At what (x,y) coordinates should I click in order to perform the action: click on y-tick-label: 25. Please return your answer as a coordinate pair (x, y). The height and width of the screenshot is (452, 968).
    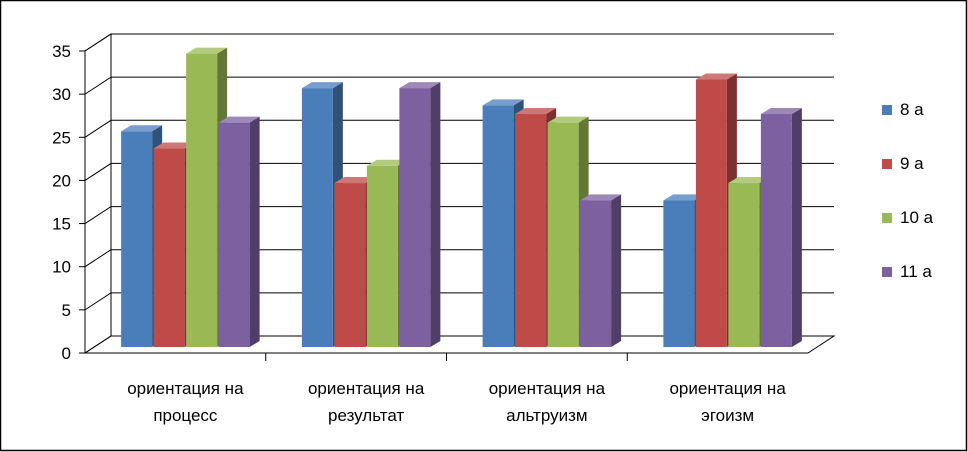
    Looking at the image, I should click on (61, 137).